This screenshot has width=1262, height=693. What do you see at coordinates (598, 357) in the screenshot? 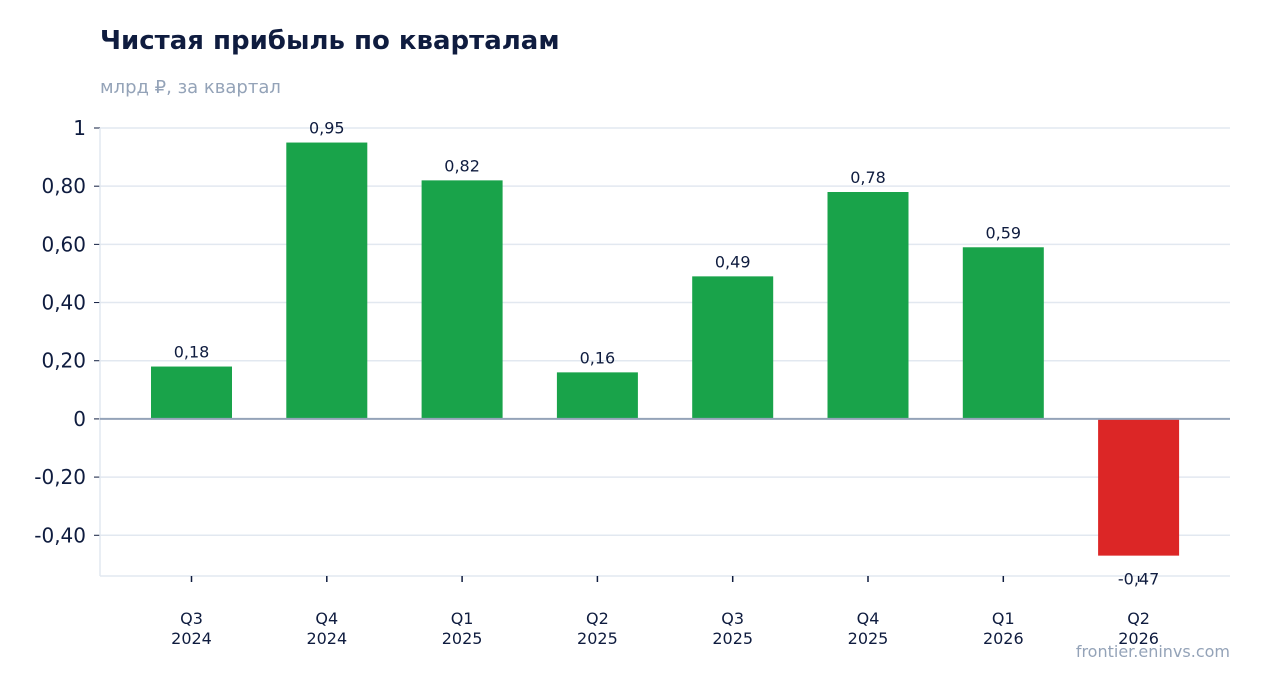
I see `data-label: 0,16` at bounding box center [598, 357].